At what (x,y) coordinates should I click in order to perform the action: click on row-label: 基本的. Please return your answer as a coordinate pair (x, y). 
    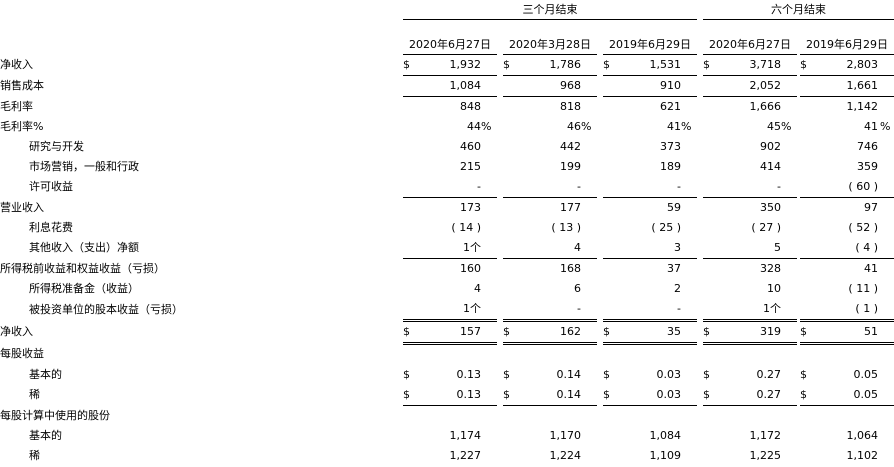
    Looking at the image, I should click on (45, 374).